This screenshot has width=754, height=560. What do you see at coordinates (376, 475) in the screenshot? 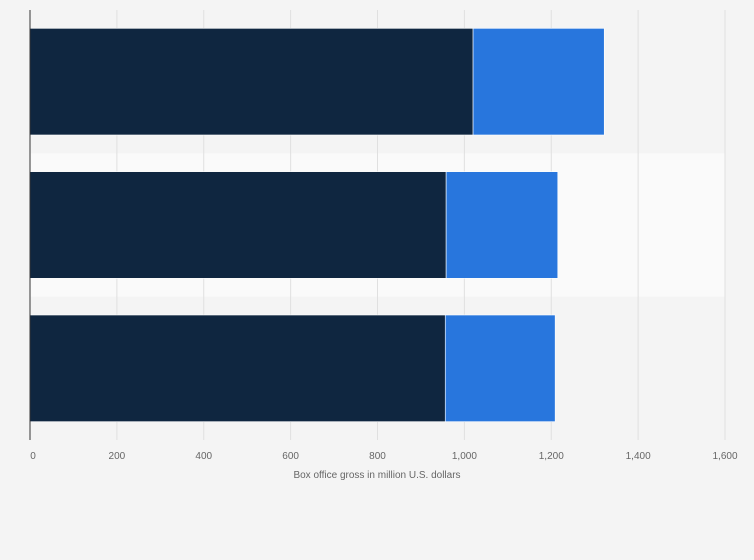
I see `x-axis-title: Box office gross in million U.S. dollars` at bounding box center [376, 475].